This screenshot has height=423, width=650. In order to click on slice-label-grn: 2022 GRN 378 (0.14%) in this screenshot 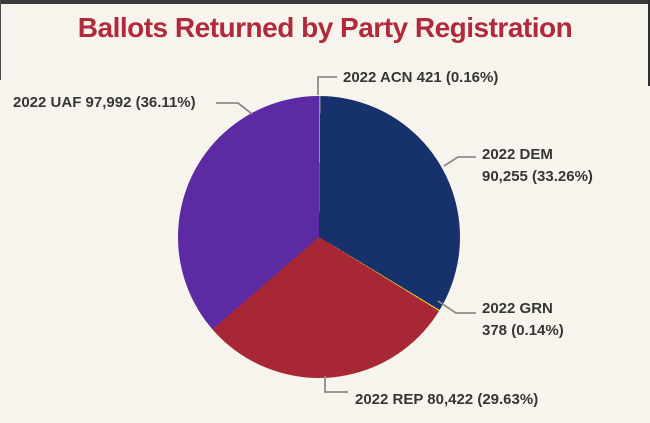, I will do `click(523, 320)`.